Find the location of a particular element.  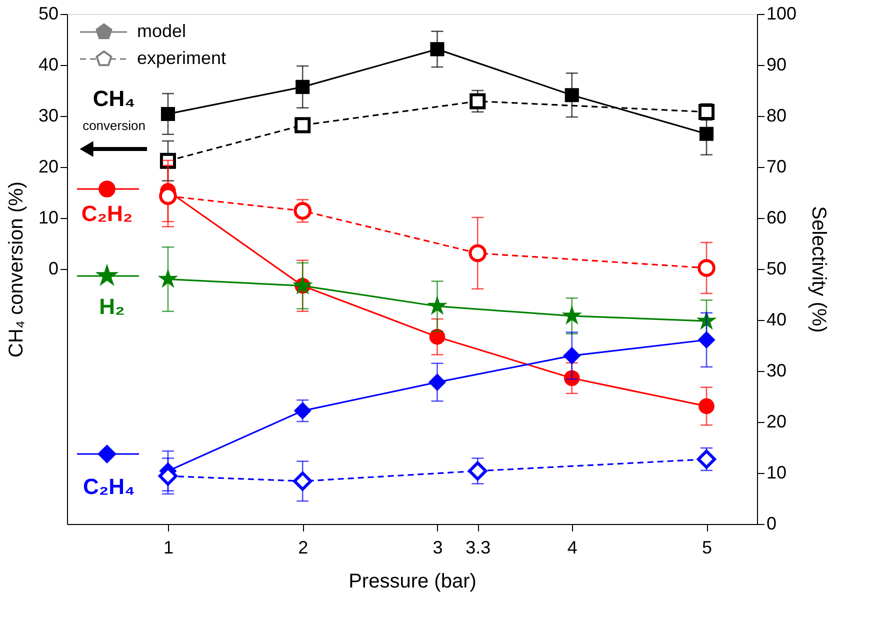

y2-tick-label: 70 is located at coordinates (776, 166).